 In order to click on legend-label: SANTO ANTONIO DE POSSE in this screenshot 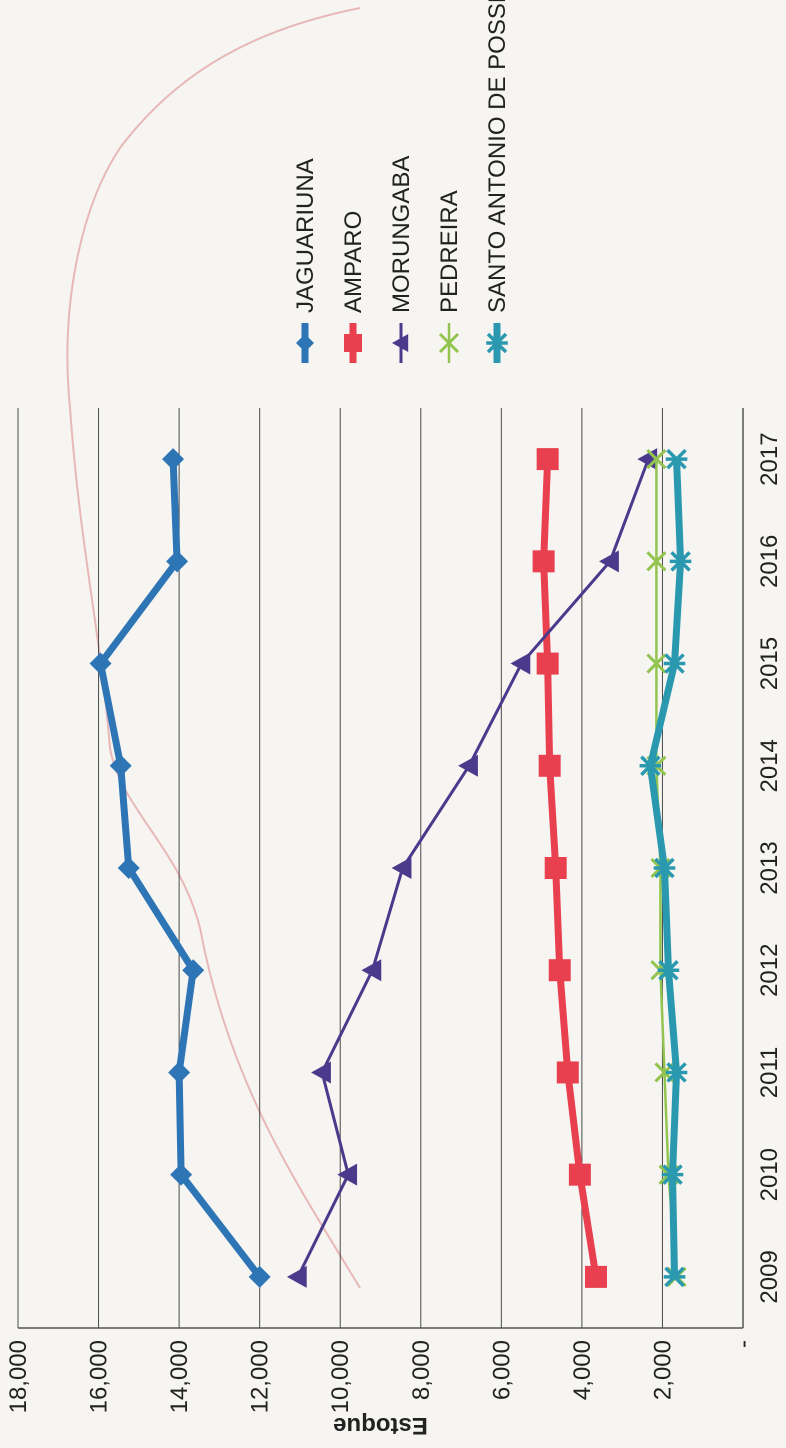, I will do `click(497, 156)`.